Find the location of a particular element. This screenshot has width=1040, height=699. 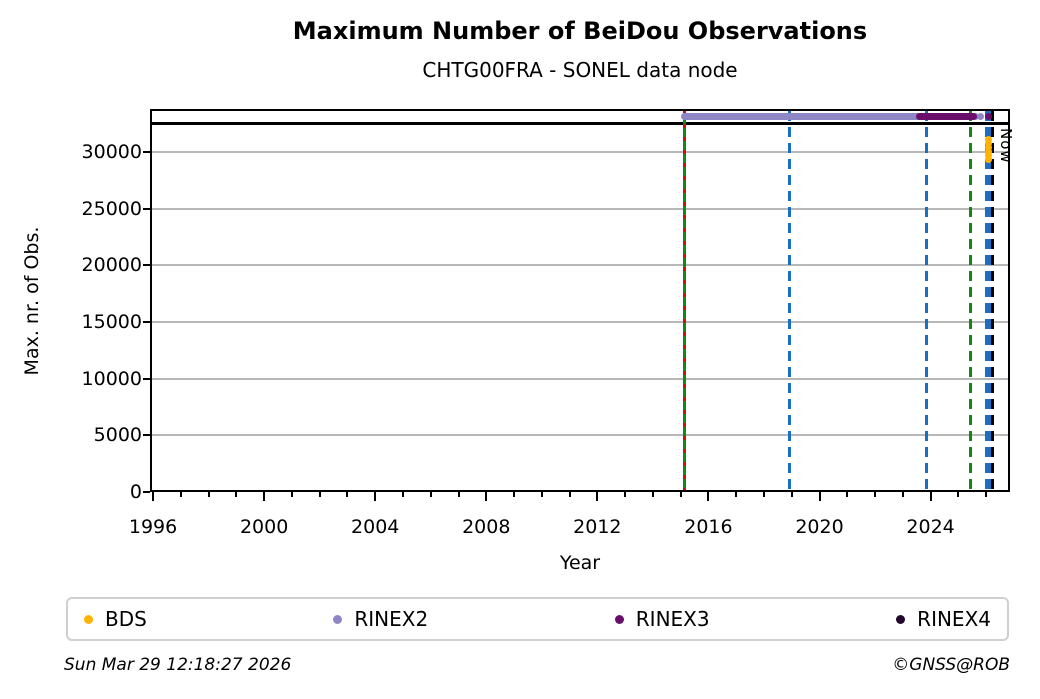

plot-timestamp: Sun Mar 29 12:18:27 2026 is located at coordinates (178, 665).